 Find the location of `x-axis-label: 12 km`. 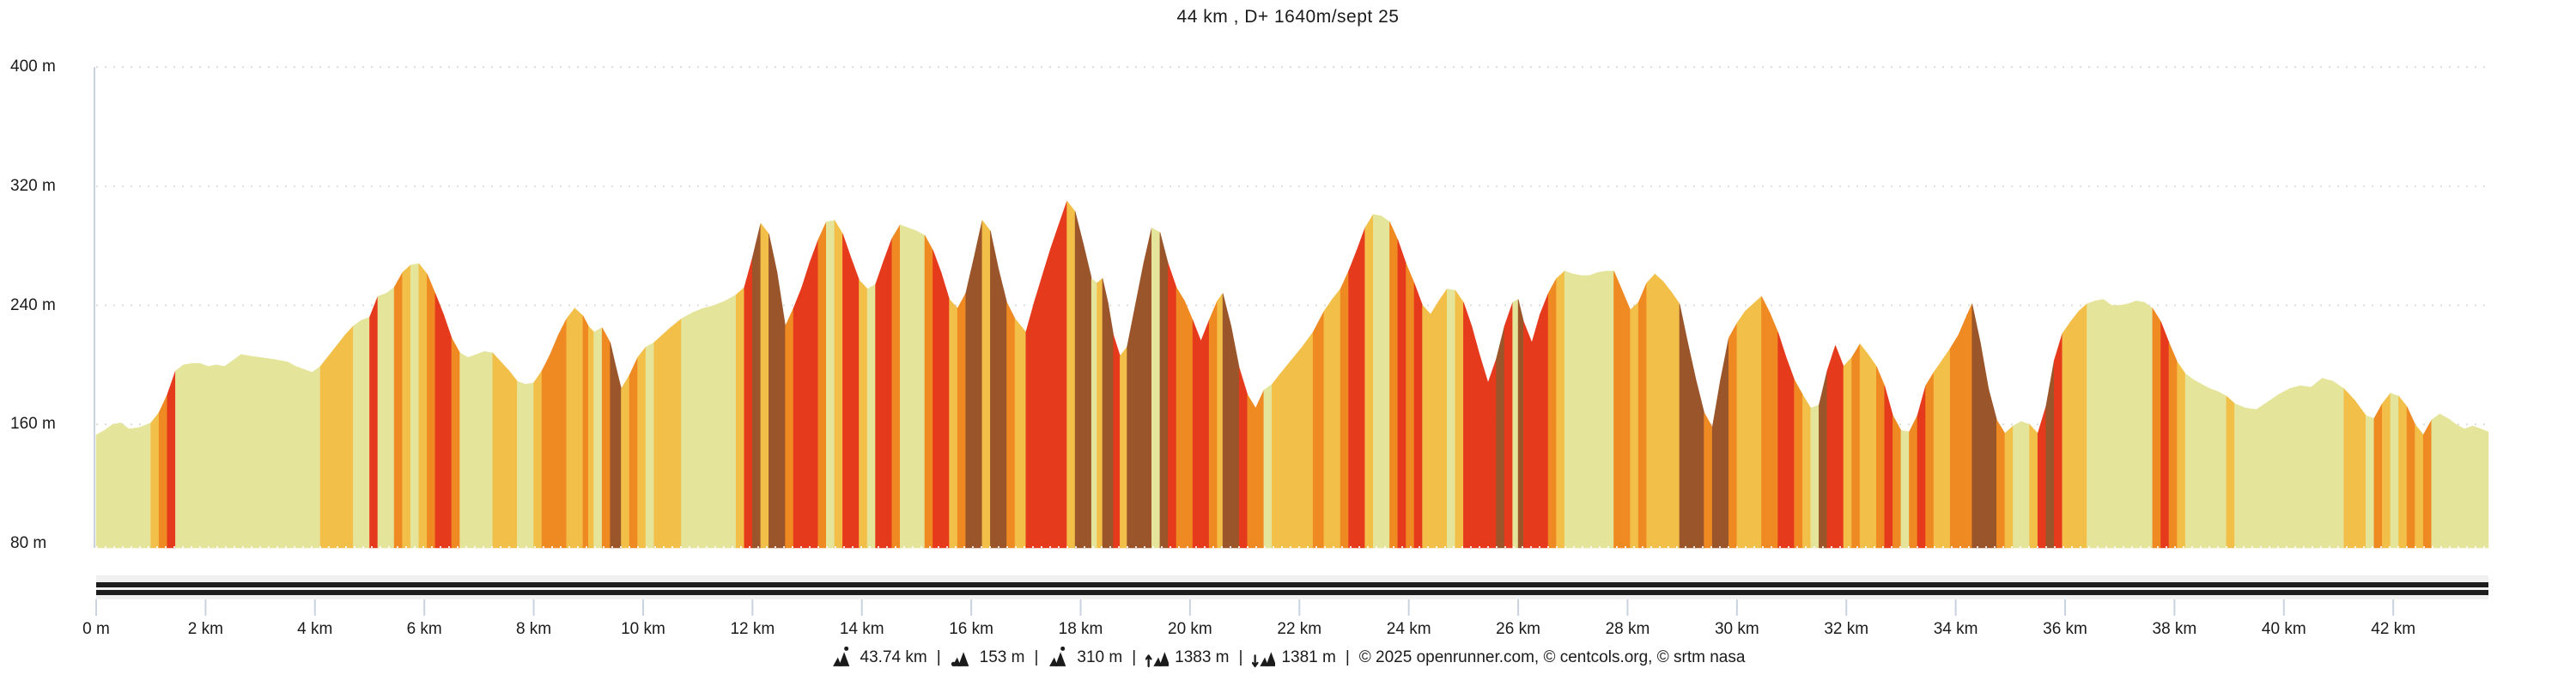

x-axis-label: 12 km is located at coordinates (753, 629).